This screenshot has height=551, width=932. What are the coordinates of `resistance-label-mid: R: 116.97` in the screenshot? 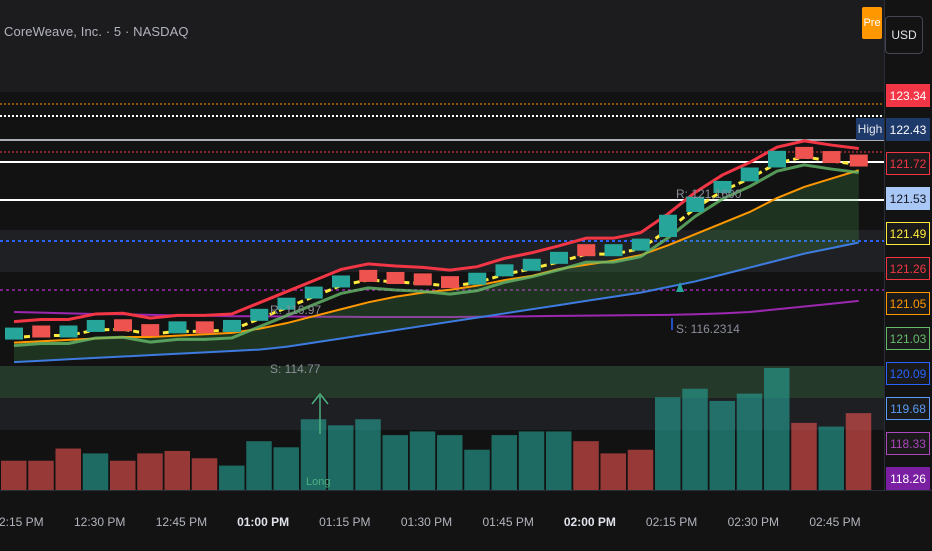 It's located at (296, 310).